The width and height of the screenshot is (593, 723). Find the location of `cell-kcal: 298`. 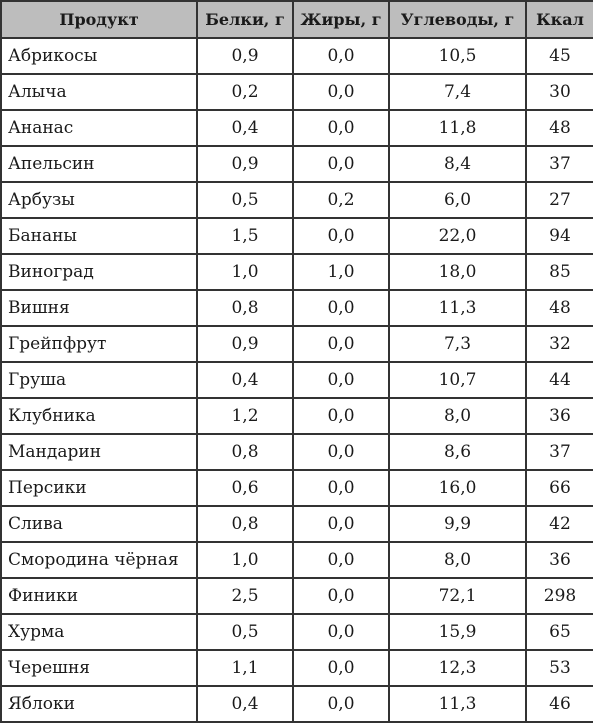

cell-kcal: 298 is located at coordinates (559, 596).